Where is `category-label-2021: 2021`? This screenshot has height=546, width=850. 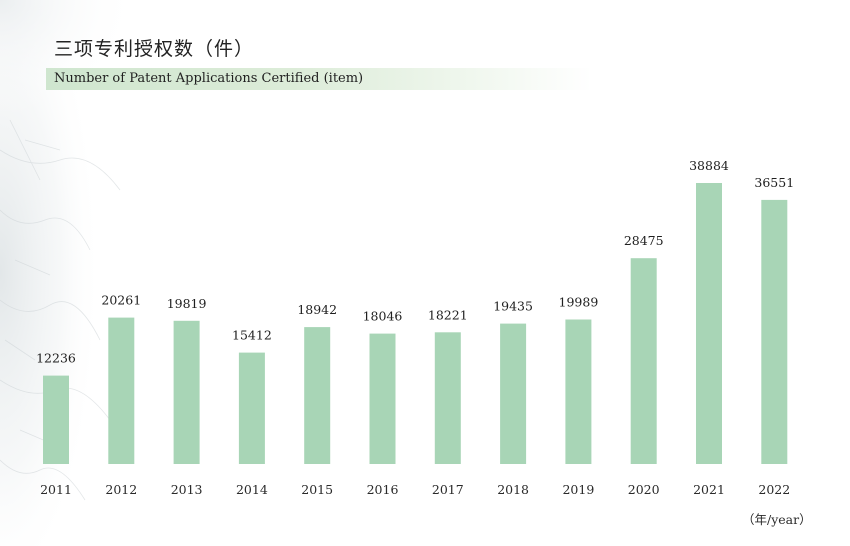 category-label-2021: 2021 is located at coordinates (709, 489).